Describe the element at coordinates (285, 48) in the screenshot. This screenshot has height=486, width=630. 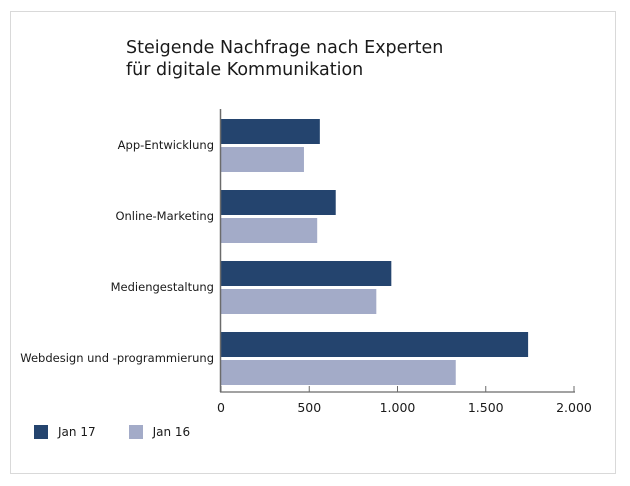
I see `chart-title-line-1: Steigende Nachfrage nach Experten` at that location.